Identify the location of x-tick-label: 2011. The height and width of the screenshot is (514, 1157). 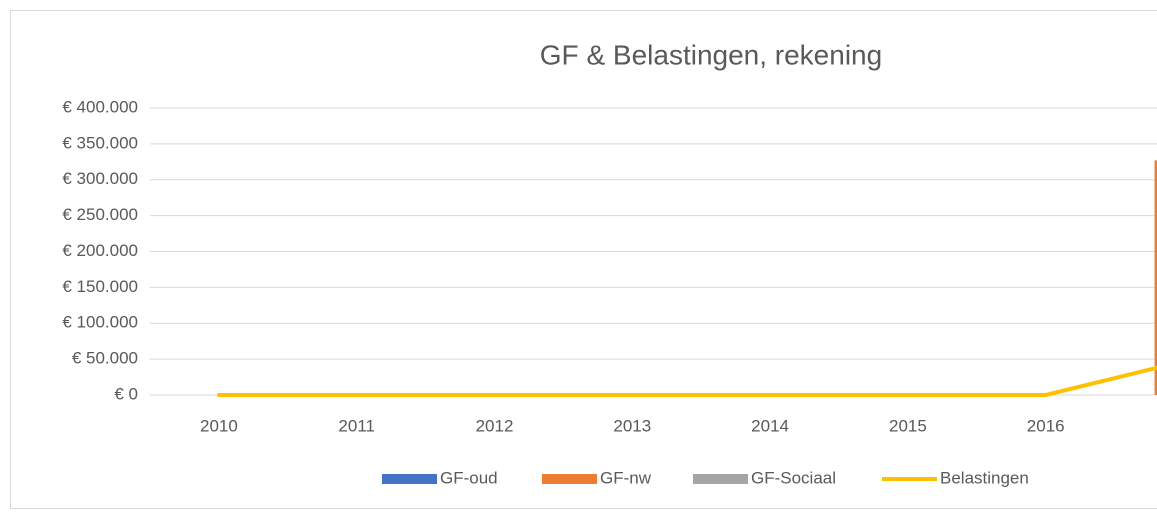
(356, 425).